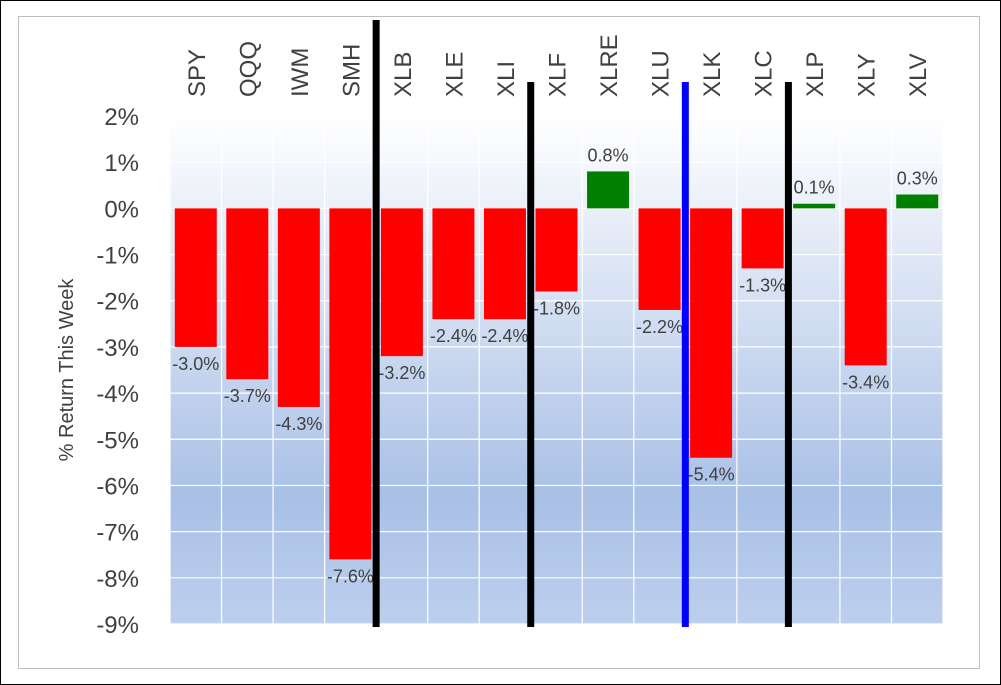 Image resolution: width=1001 pixels, height=685 pixels. What do you see at coordinates (712, 74) in the screenshot?
I see `category-label: XLK` at bounding box center [712, 74].